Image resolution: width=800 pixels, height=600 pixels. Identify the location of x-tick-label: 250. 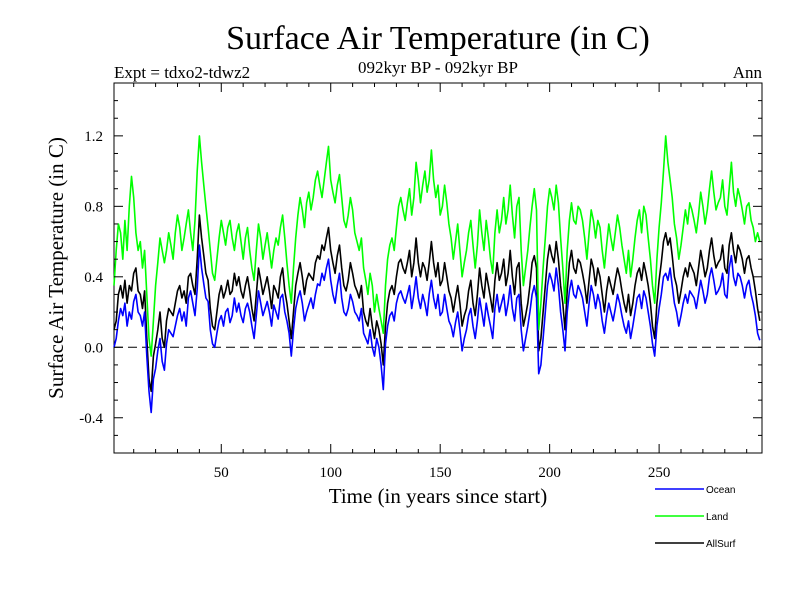
(659, 473).